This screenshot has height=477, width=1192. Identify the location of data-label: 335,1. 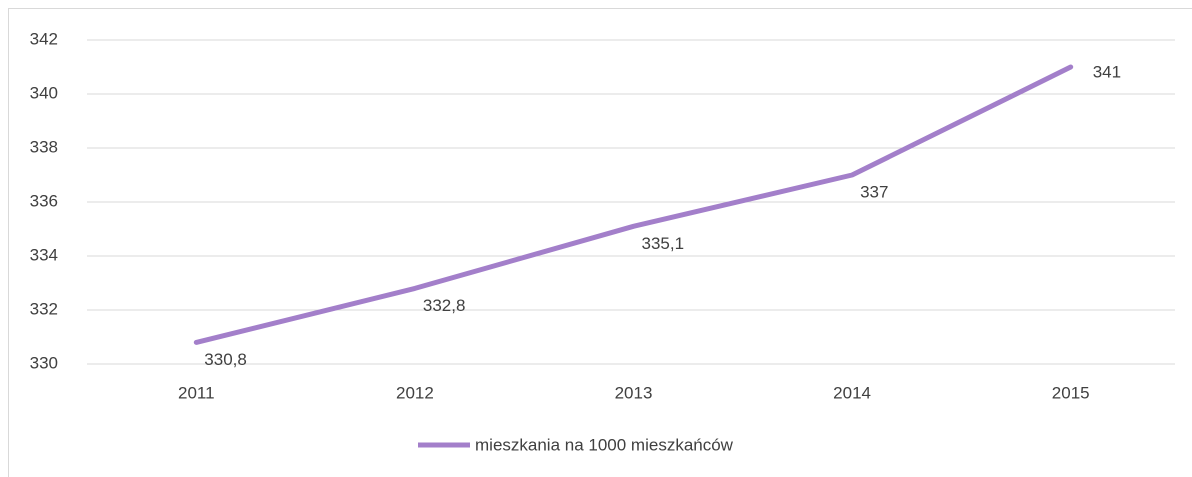
(663, 243).